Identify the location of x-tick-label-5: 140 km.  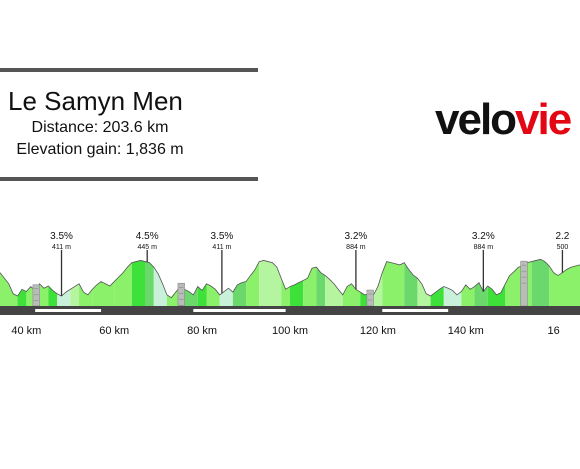
(466, 331).